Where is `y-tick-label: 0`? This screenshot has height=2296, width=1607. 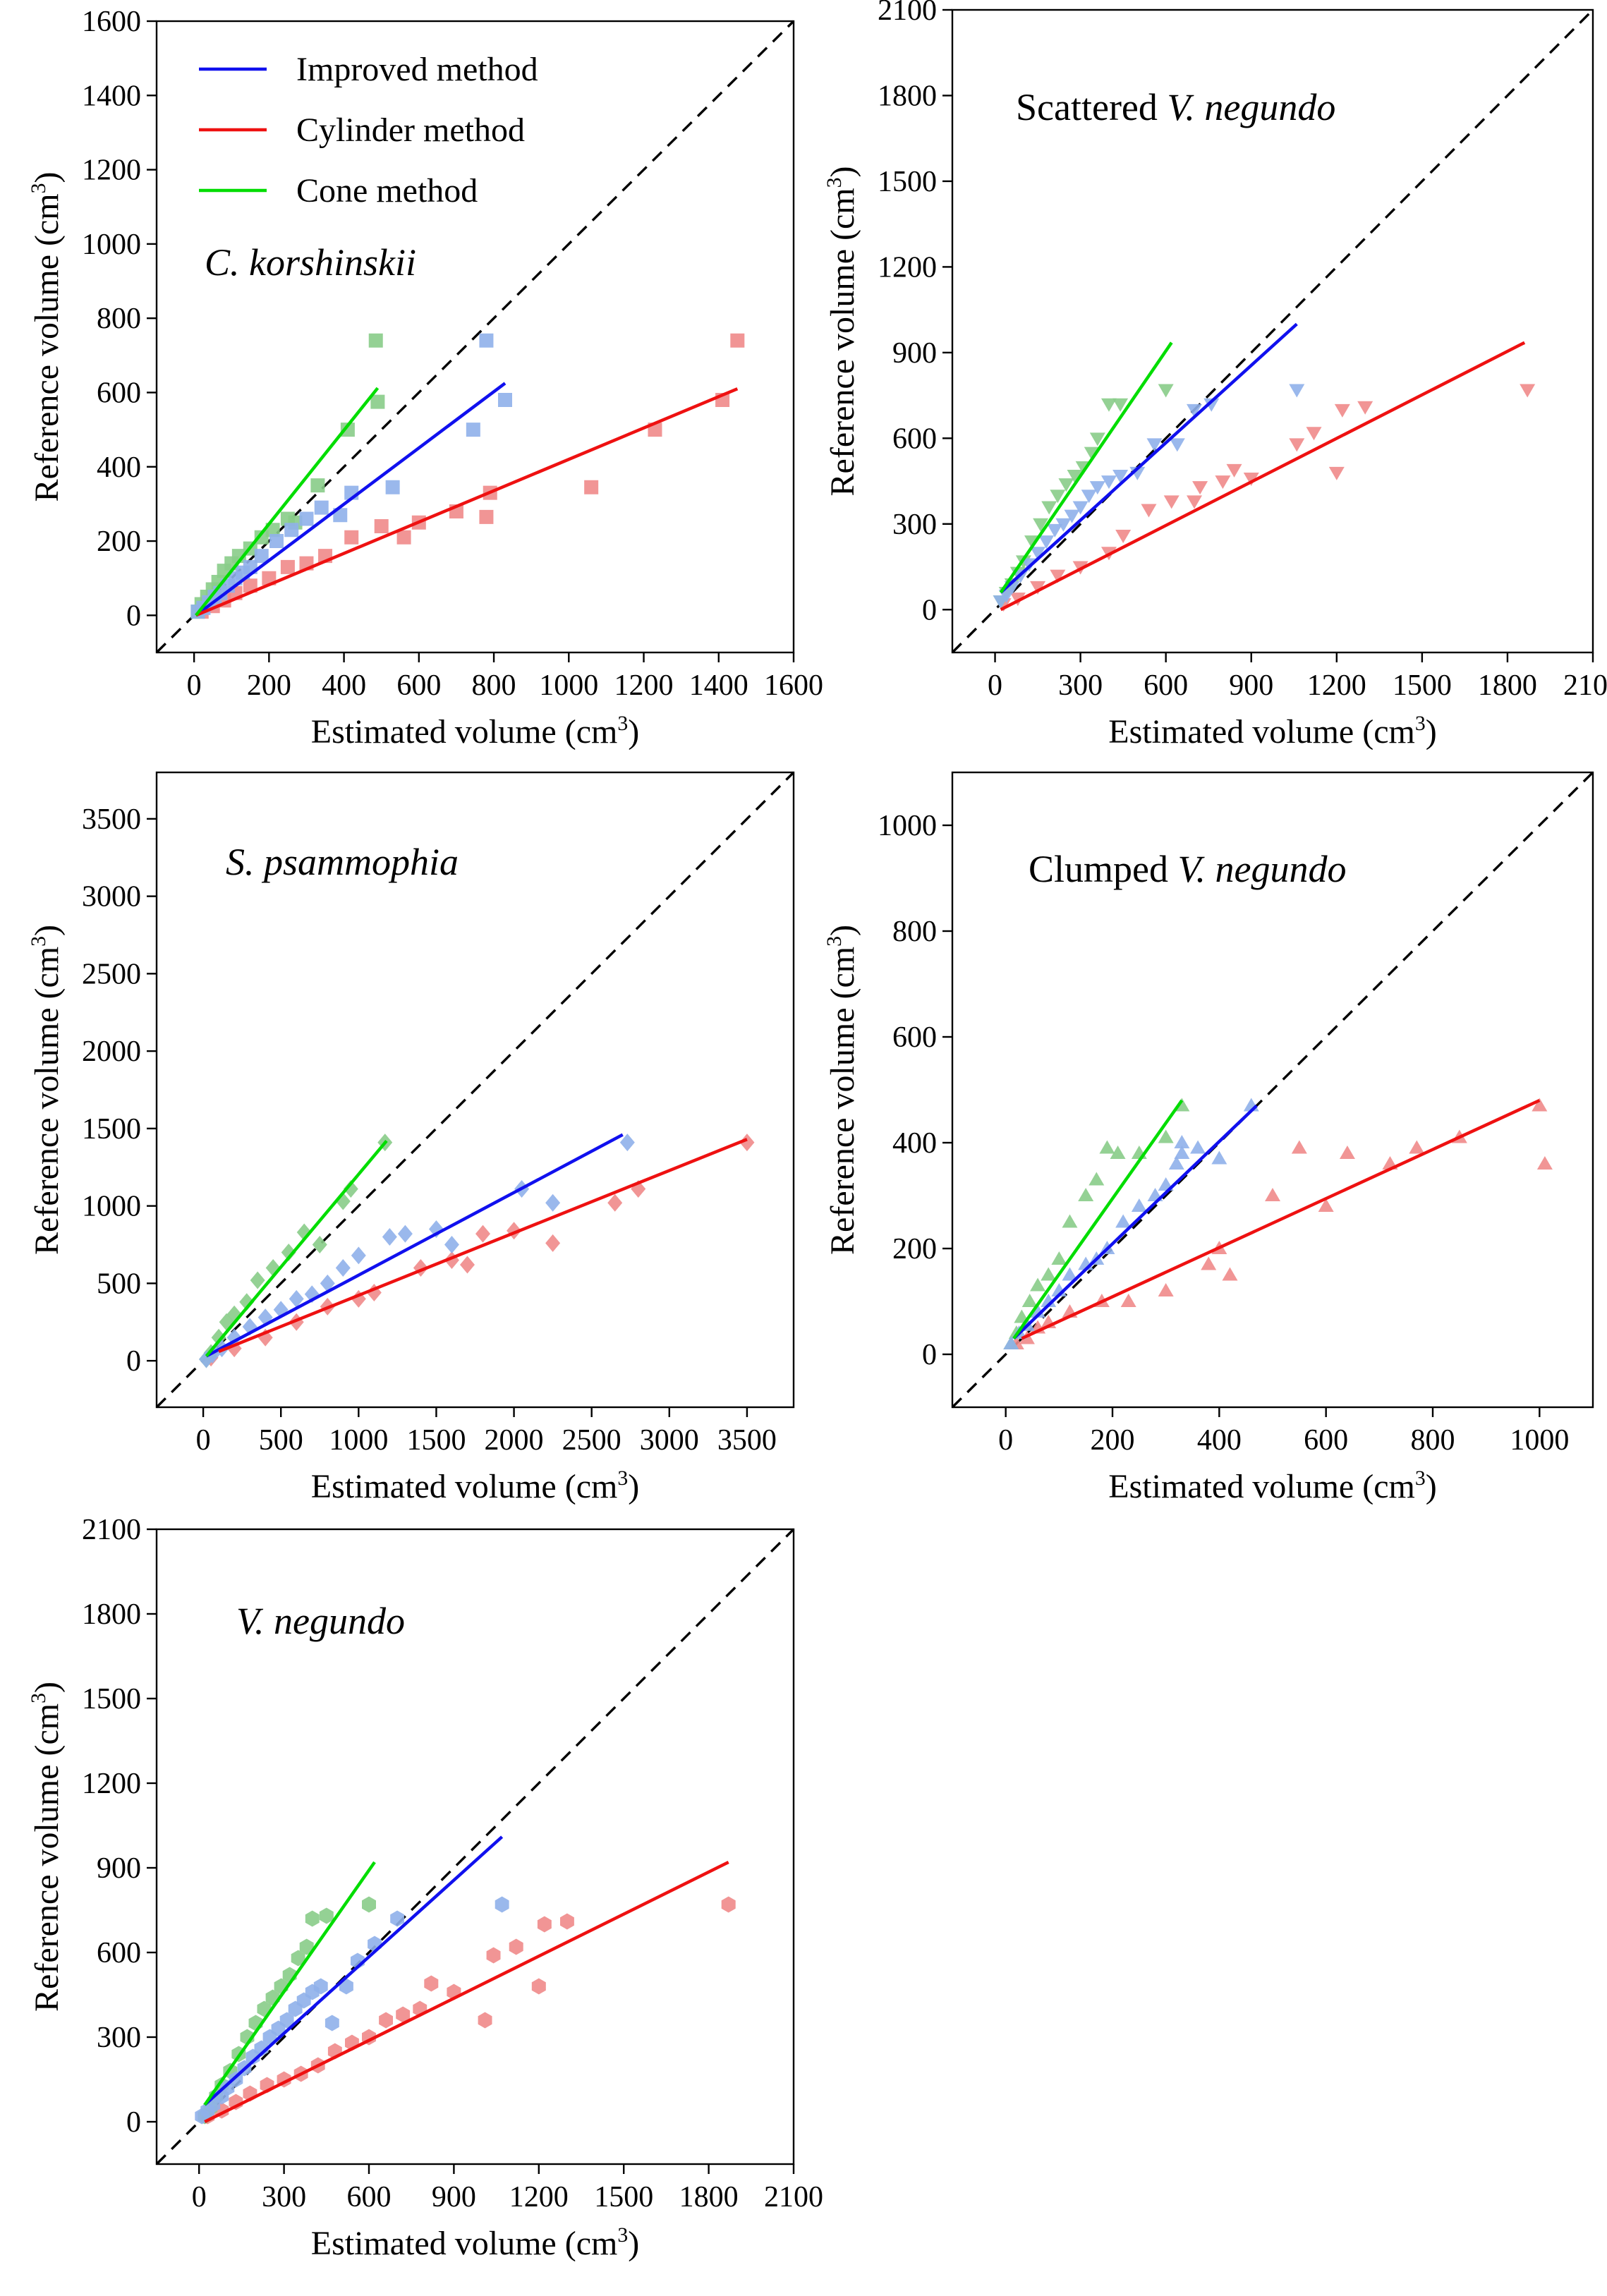
y-tick-label: 0 is located at coordinates (929, 1355).